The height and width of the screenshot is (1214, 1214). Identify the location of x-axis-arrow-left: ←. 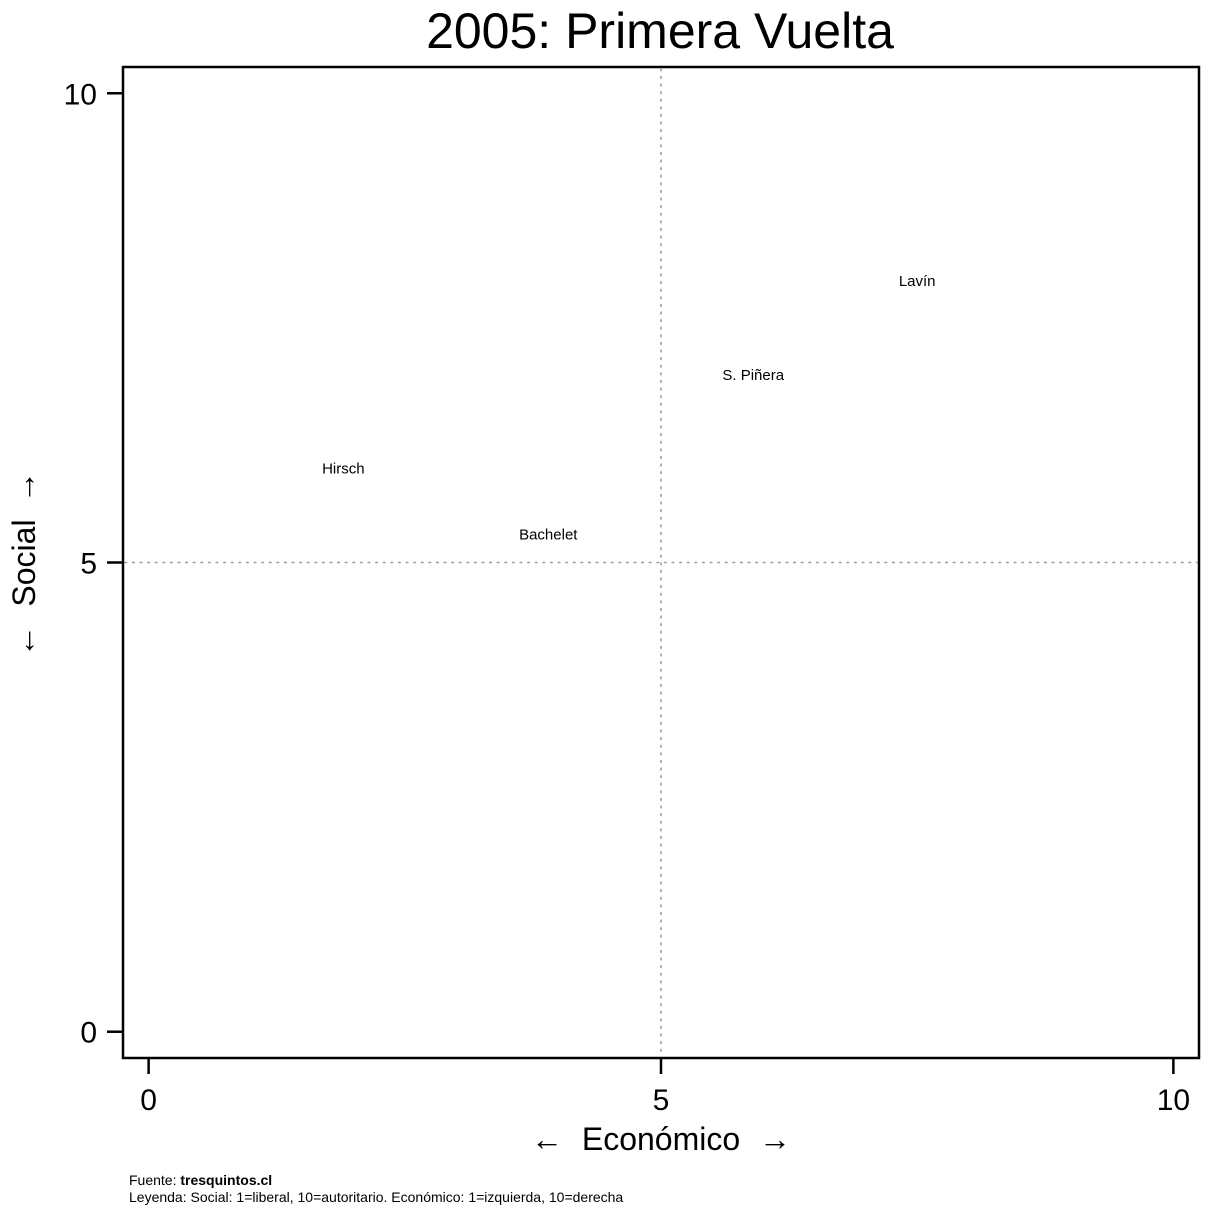
(547, 1139).